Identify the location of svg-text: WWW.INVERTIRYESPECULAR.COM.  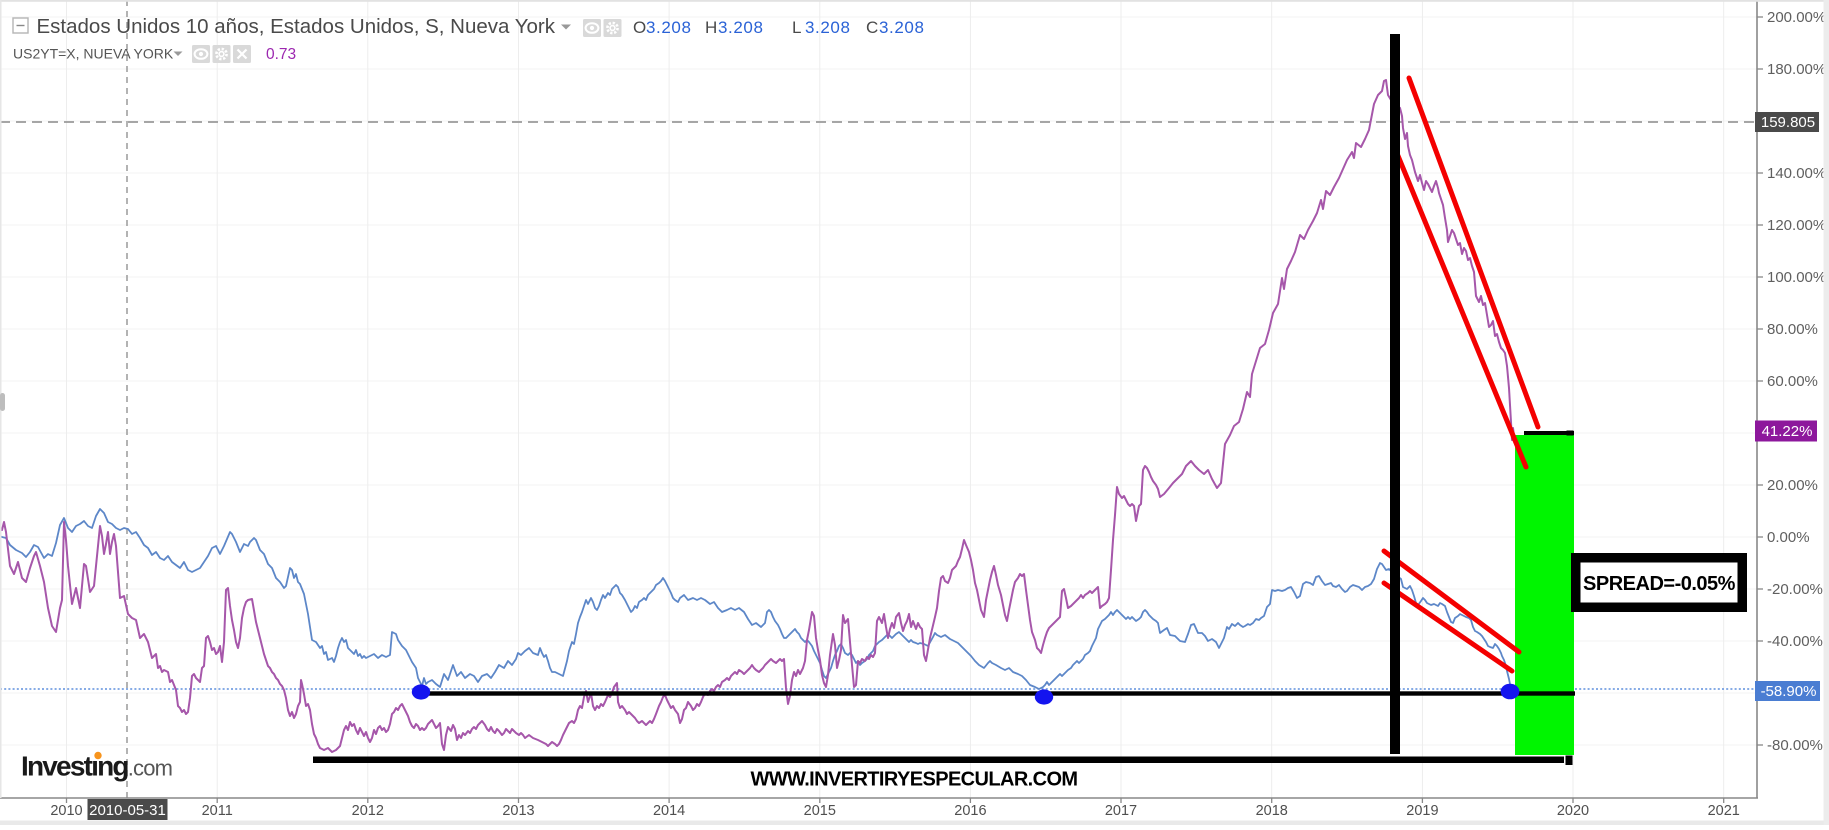
(914, 780).